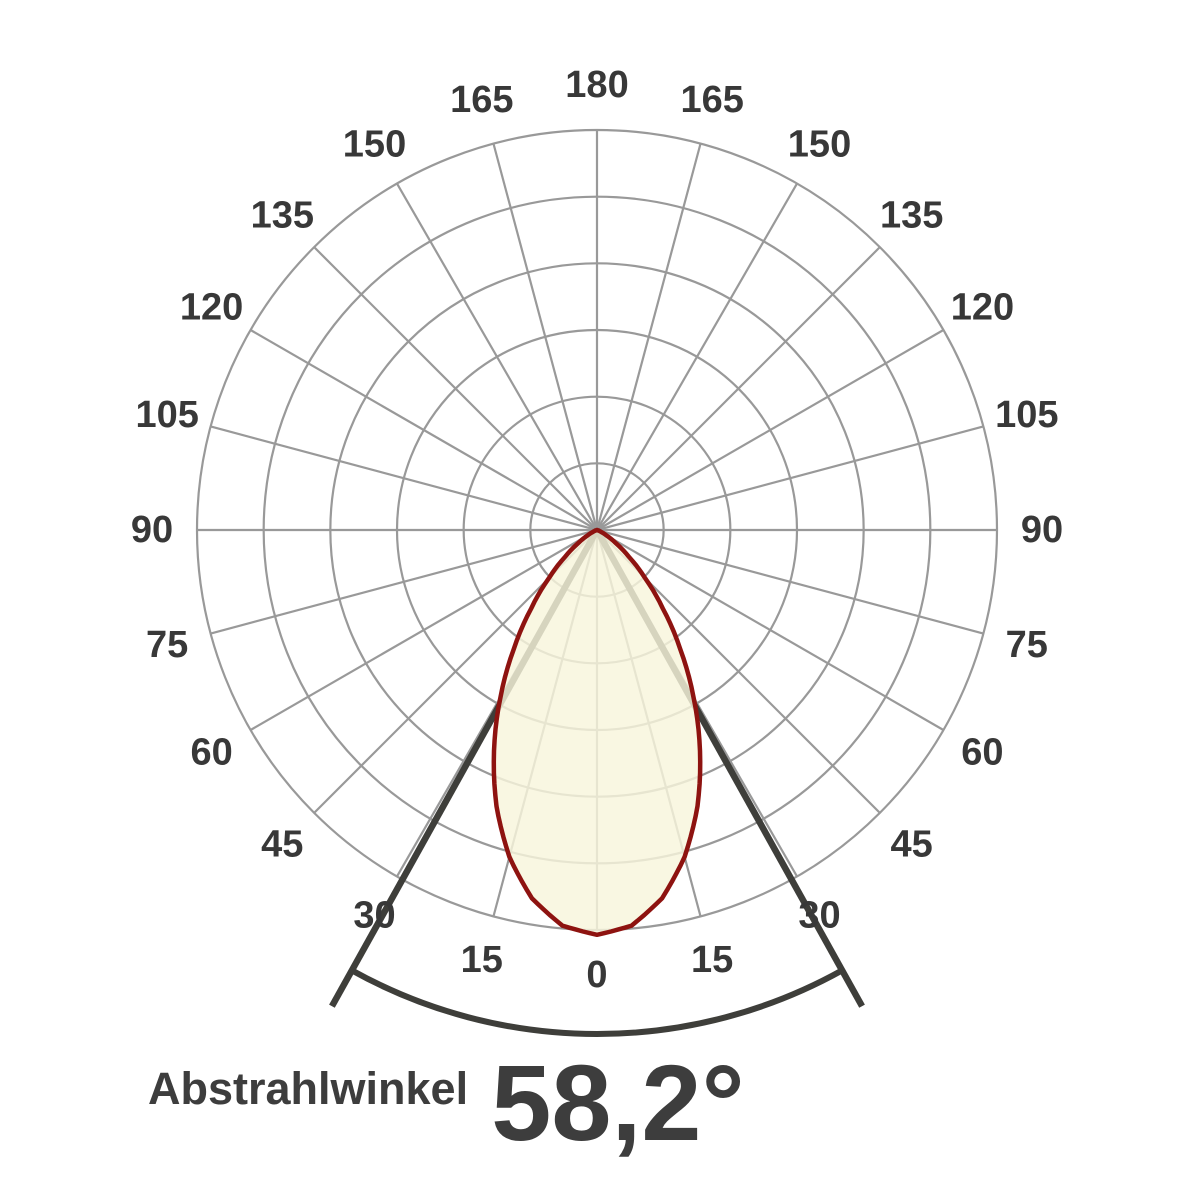 Image resolution: width=1200 pixels, height=1200 pixels. I want to click on intensity-lobe, so click(597, 732).